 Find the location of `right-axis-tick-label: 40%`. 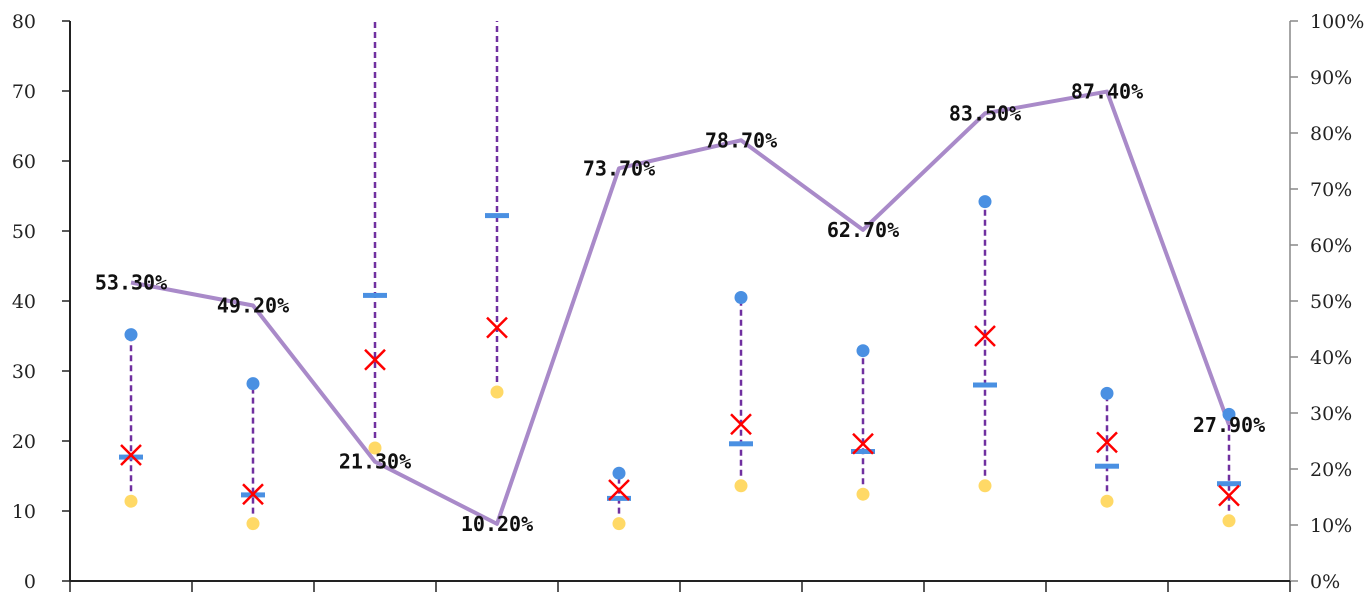

right-axis-tick-label: 40% is located at coordinates (1331, 358).